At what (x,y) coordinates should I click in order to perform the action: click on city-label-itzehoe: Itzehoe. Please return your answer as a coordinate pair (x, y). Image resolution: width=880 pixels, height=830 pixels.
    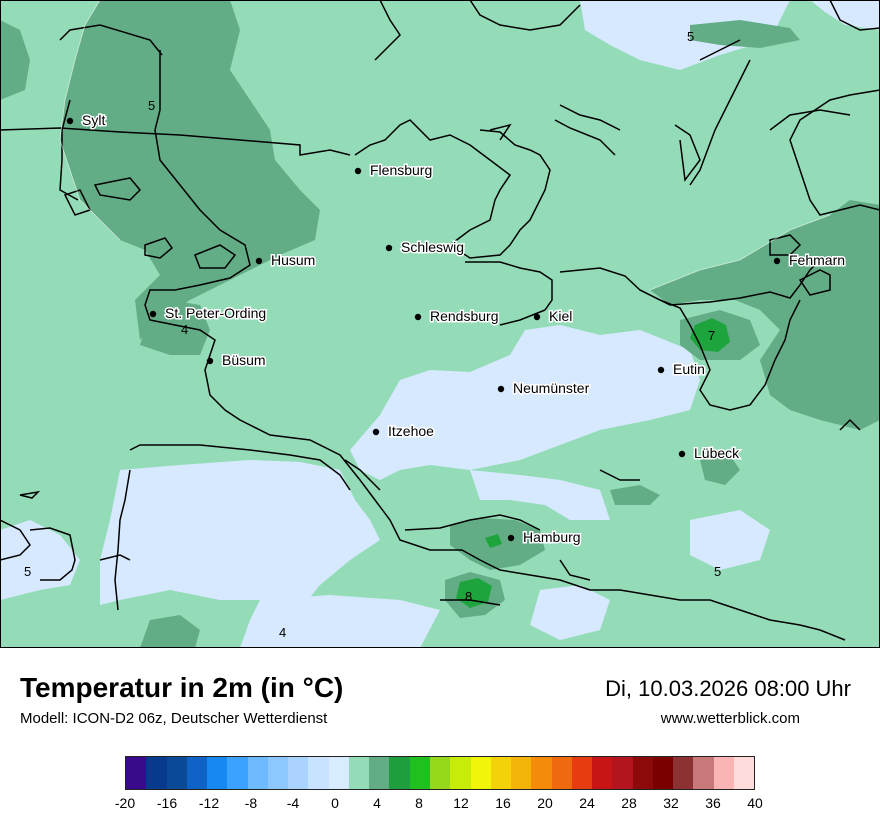
    Looking at the image, I should click on (411, 431).